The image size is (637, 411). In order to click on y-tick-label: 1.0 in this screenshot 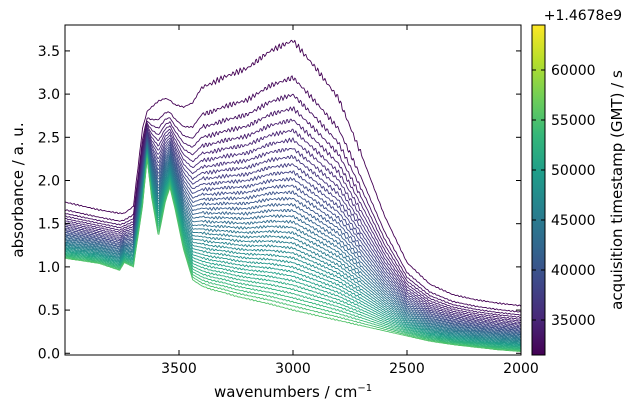, I will do `click(49, 268)`.